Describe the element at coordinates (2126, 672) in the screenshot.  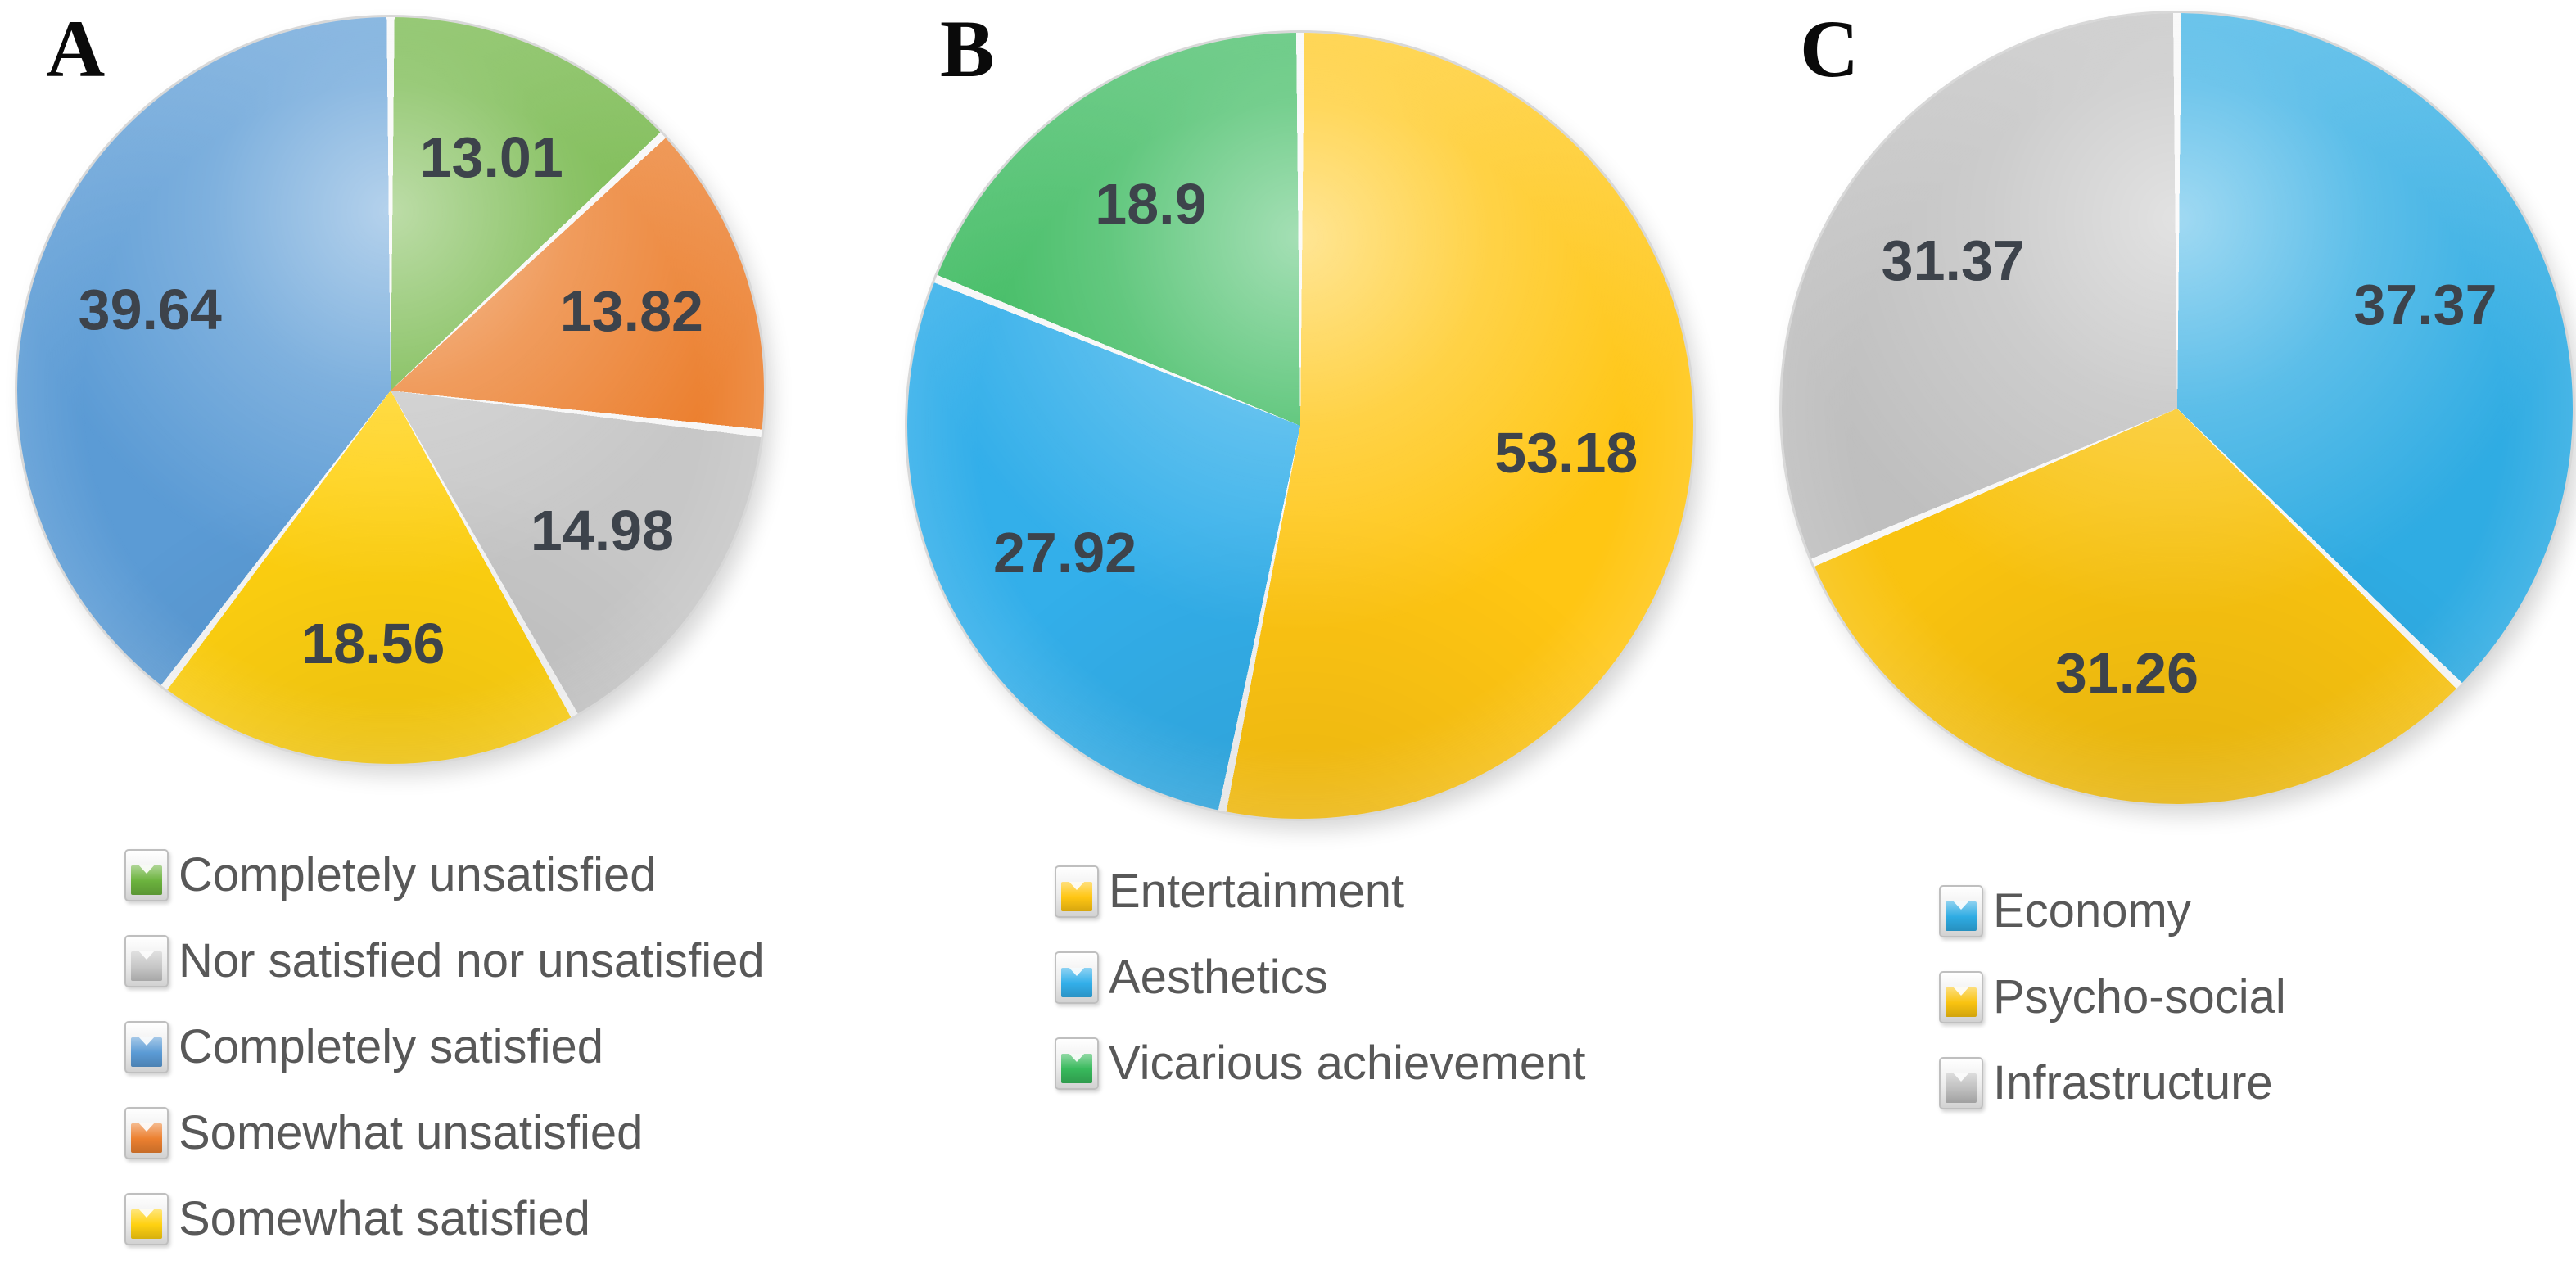
I see `slice-value-label: 31.26` at that location.